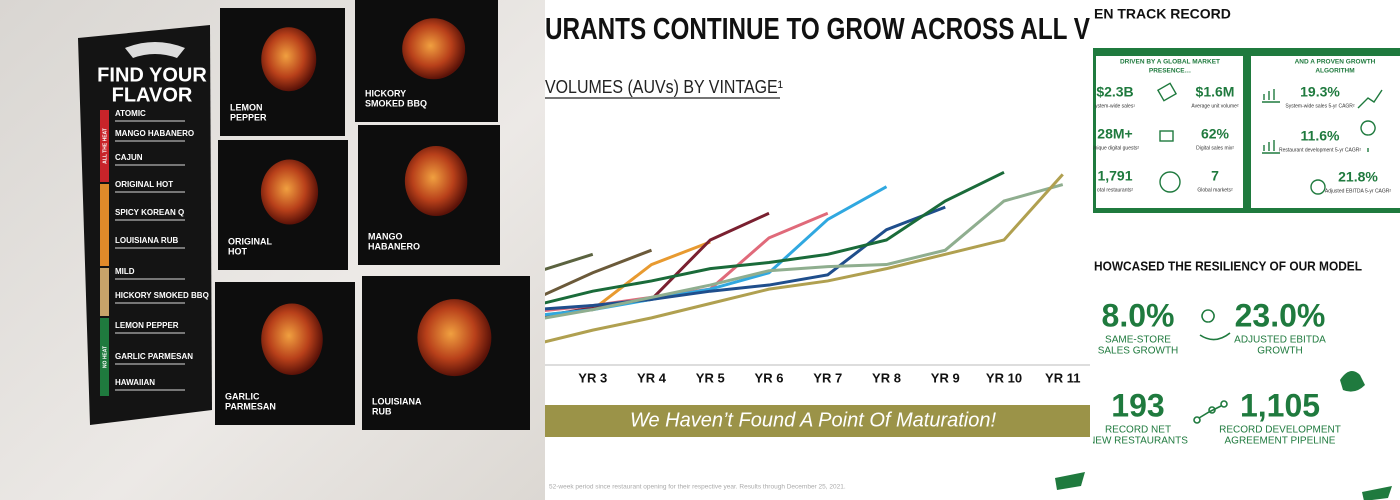 This screenshot has width=1400, height=500. I want to click on x-tick-label: YR 4, so click(652, 377).